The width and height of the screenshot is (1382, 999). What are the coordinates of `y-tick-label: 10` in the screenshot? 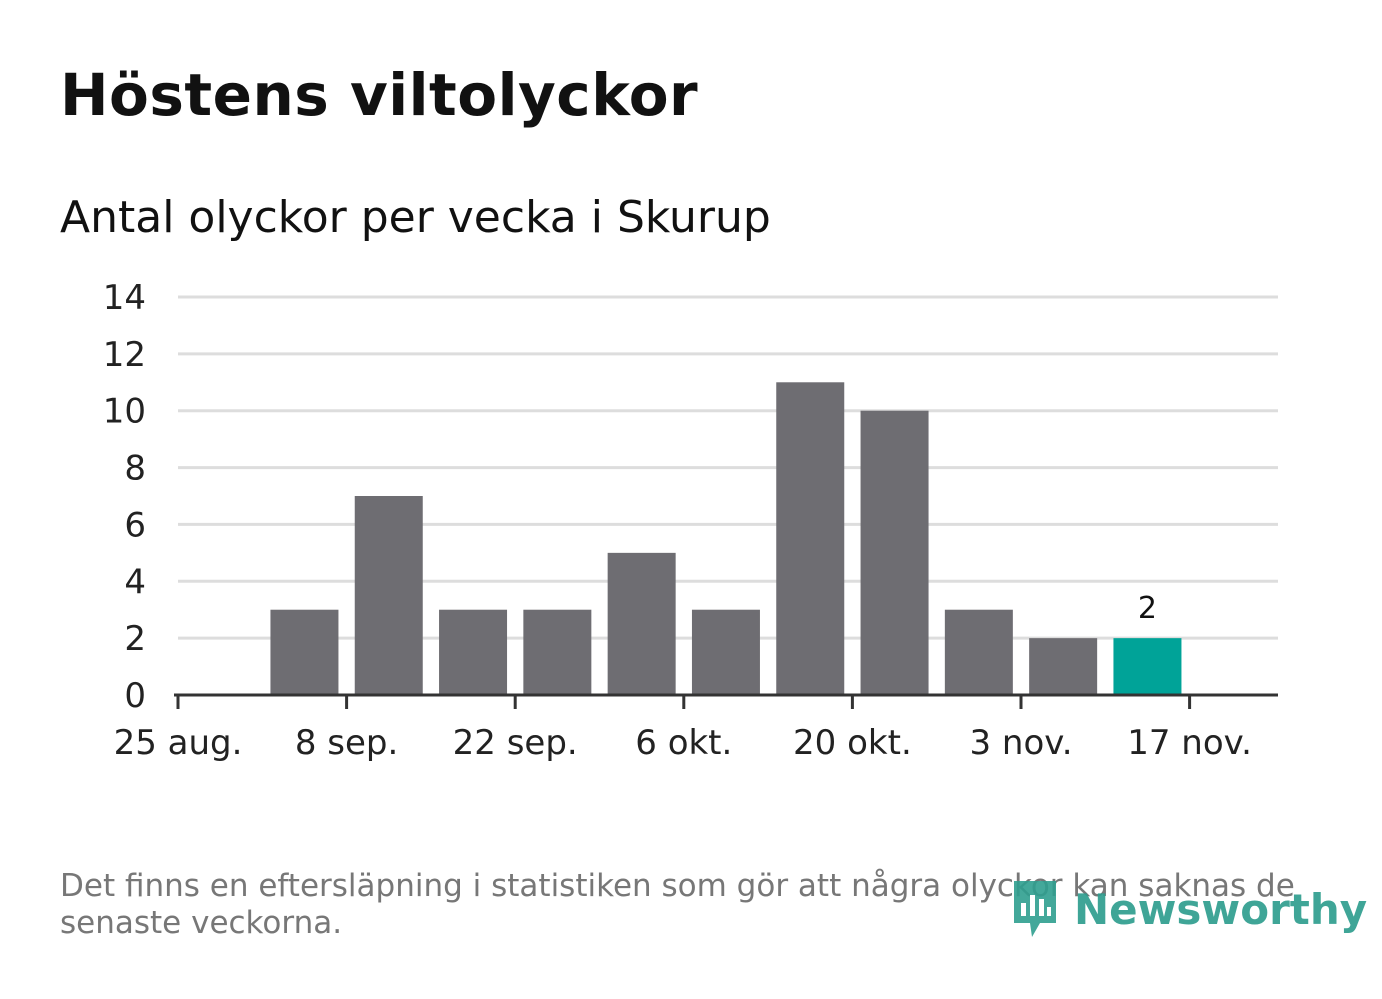 It's located at (124, 412).